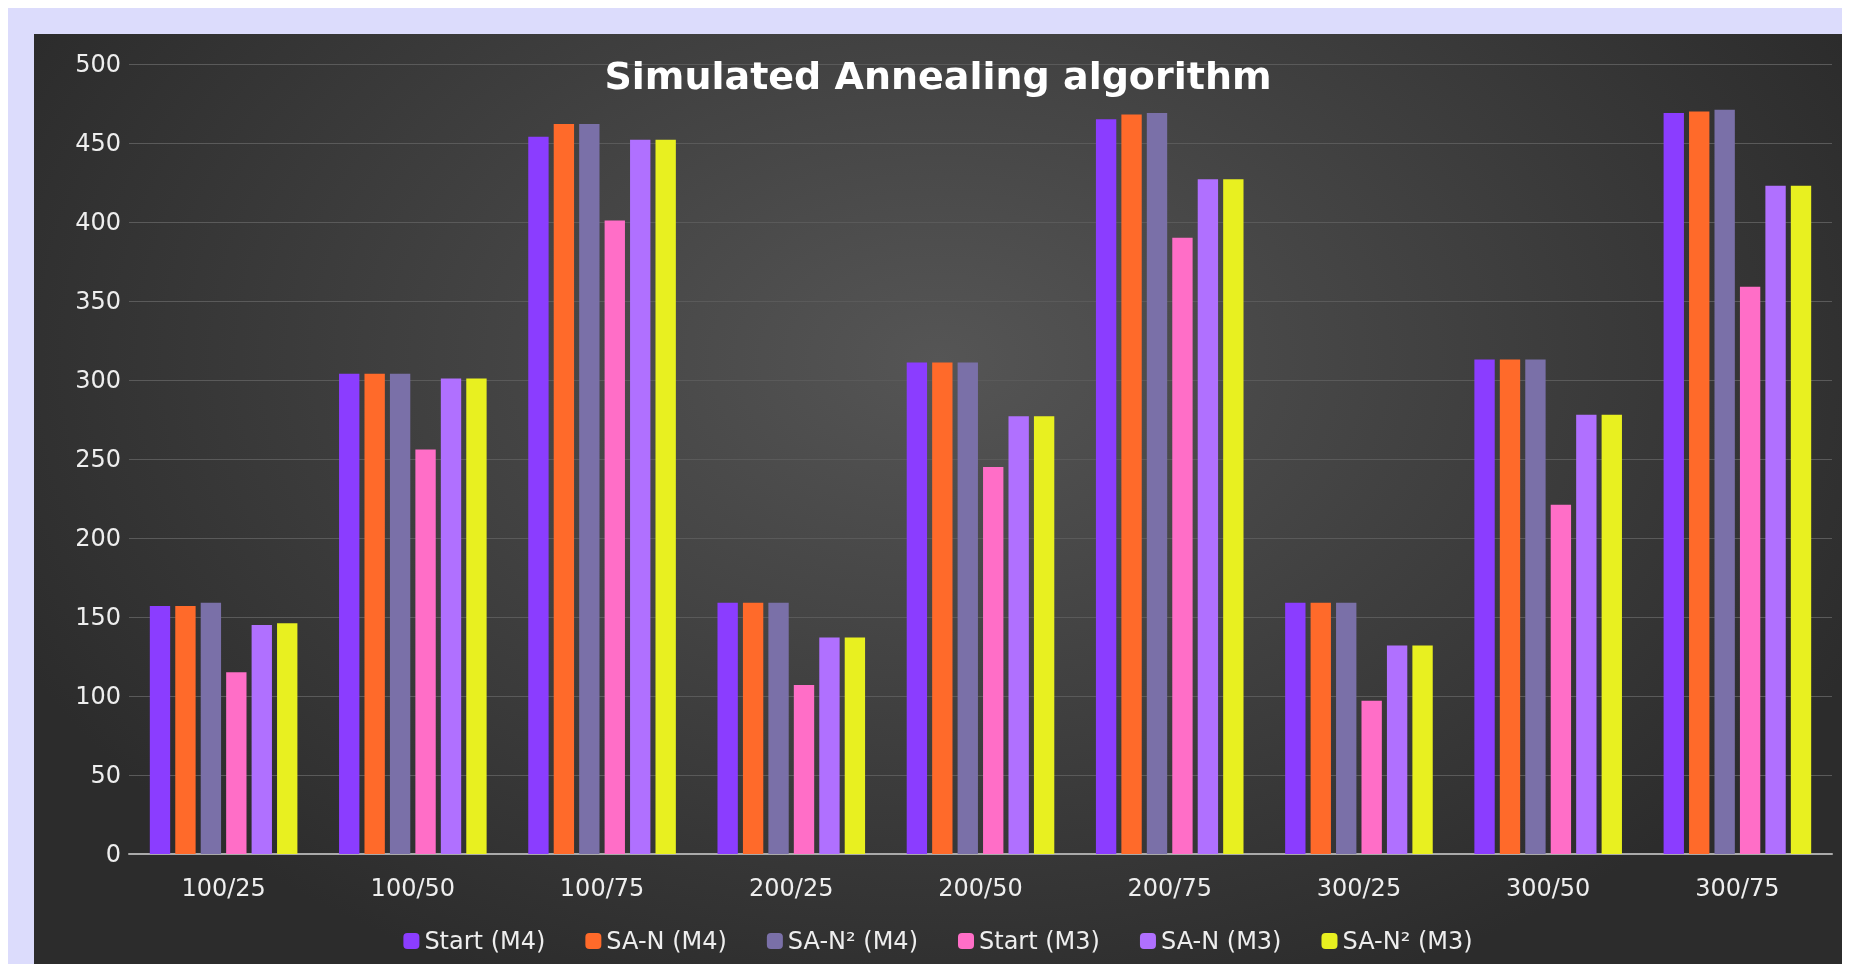  I want to click on y-tick-label: 450, so click(98, 143).